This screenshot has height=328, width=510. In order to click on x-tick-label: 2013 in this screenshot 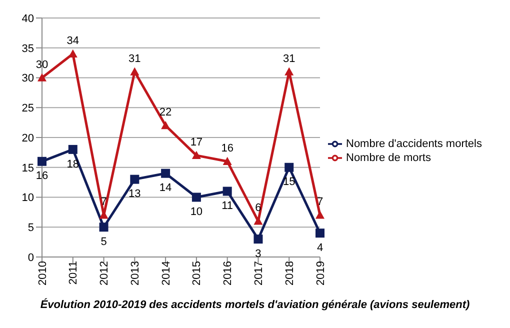, I will do `click(135, 273)`.